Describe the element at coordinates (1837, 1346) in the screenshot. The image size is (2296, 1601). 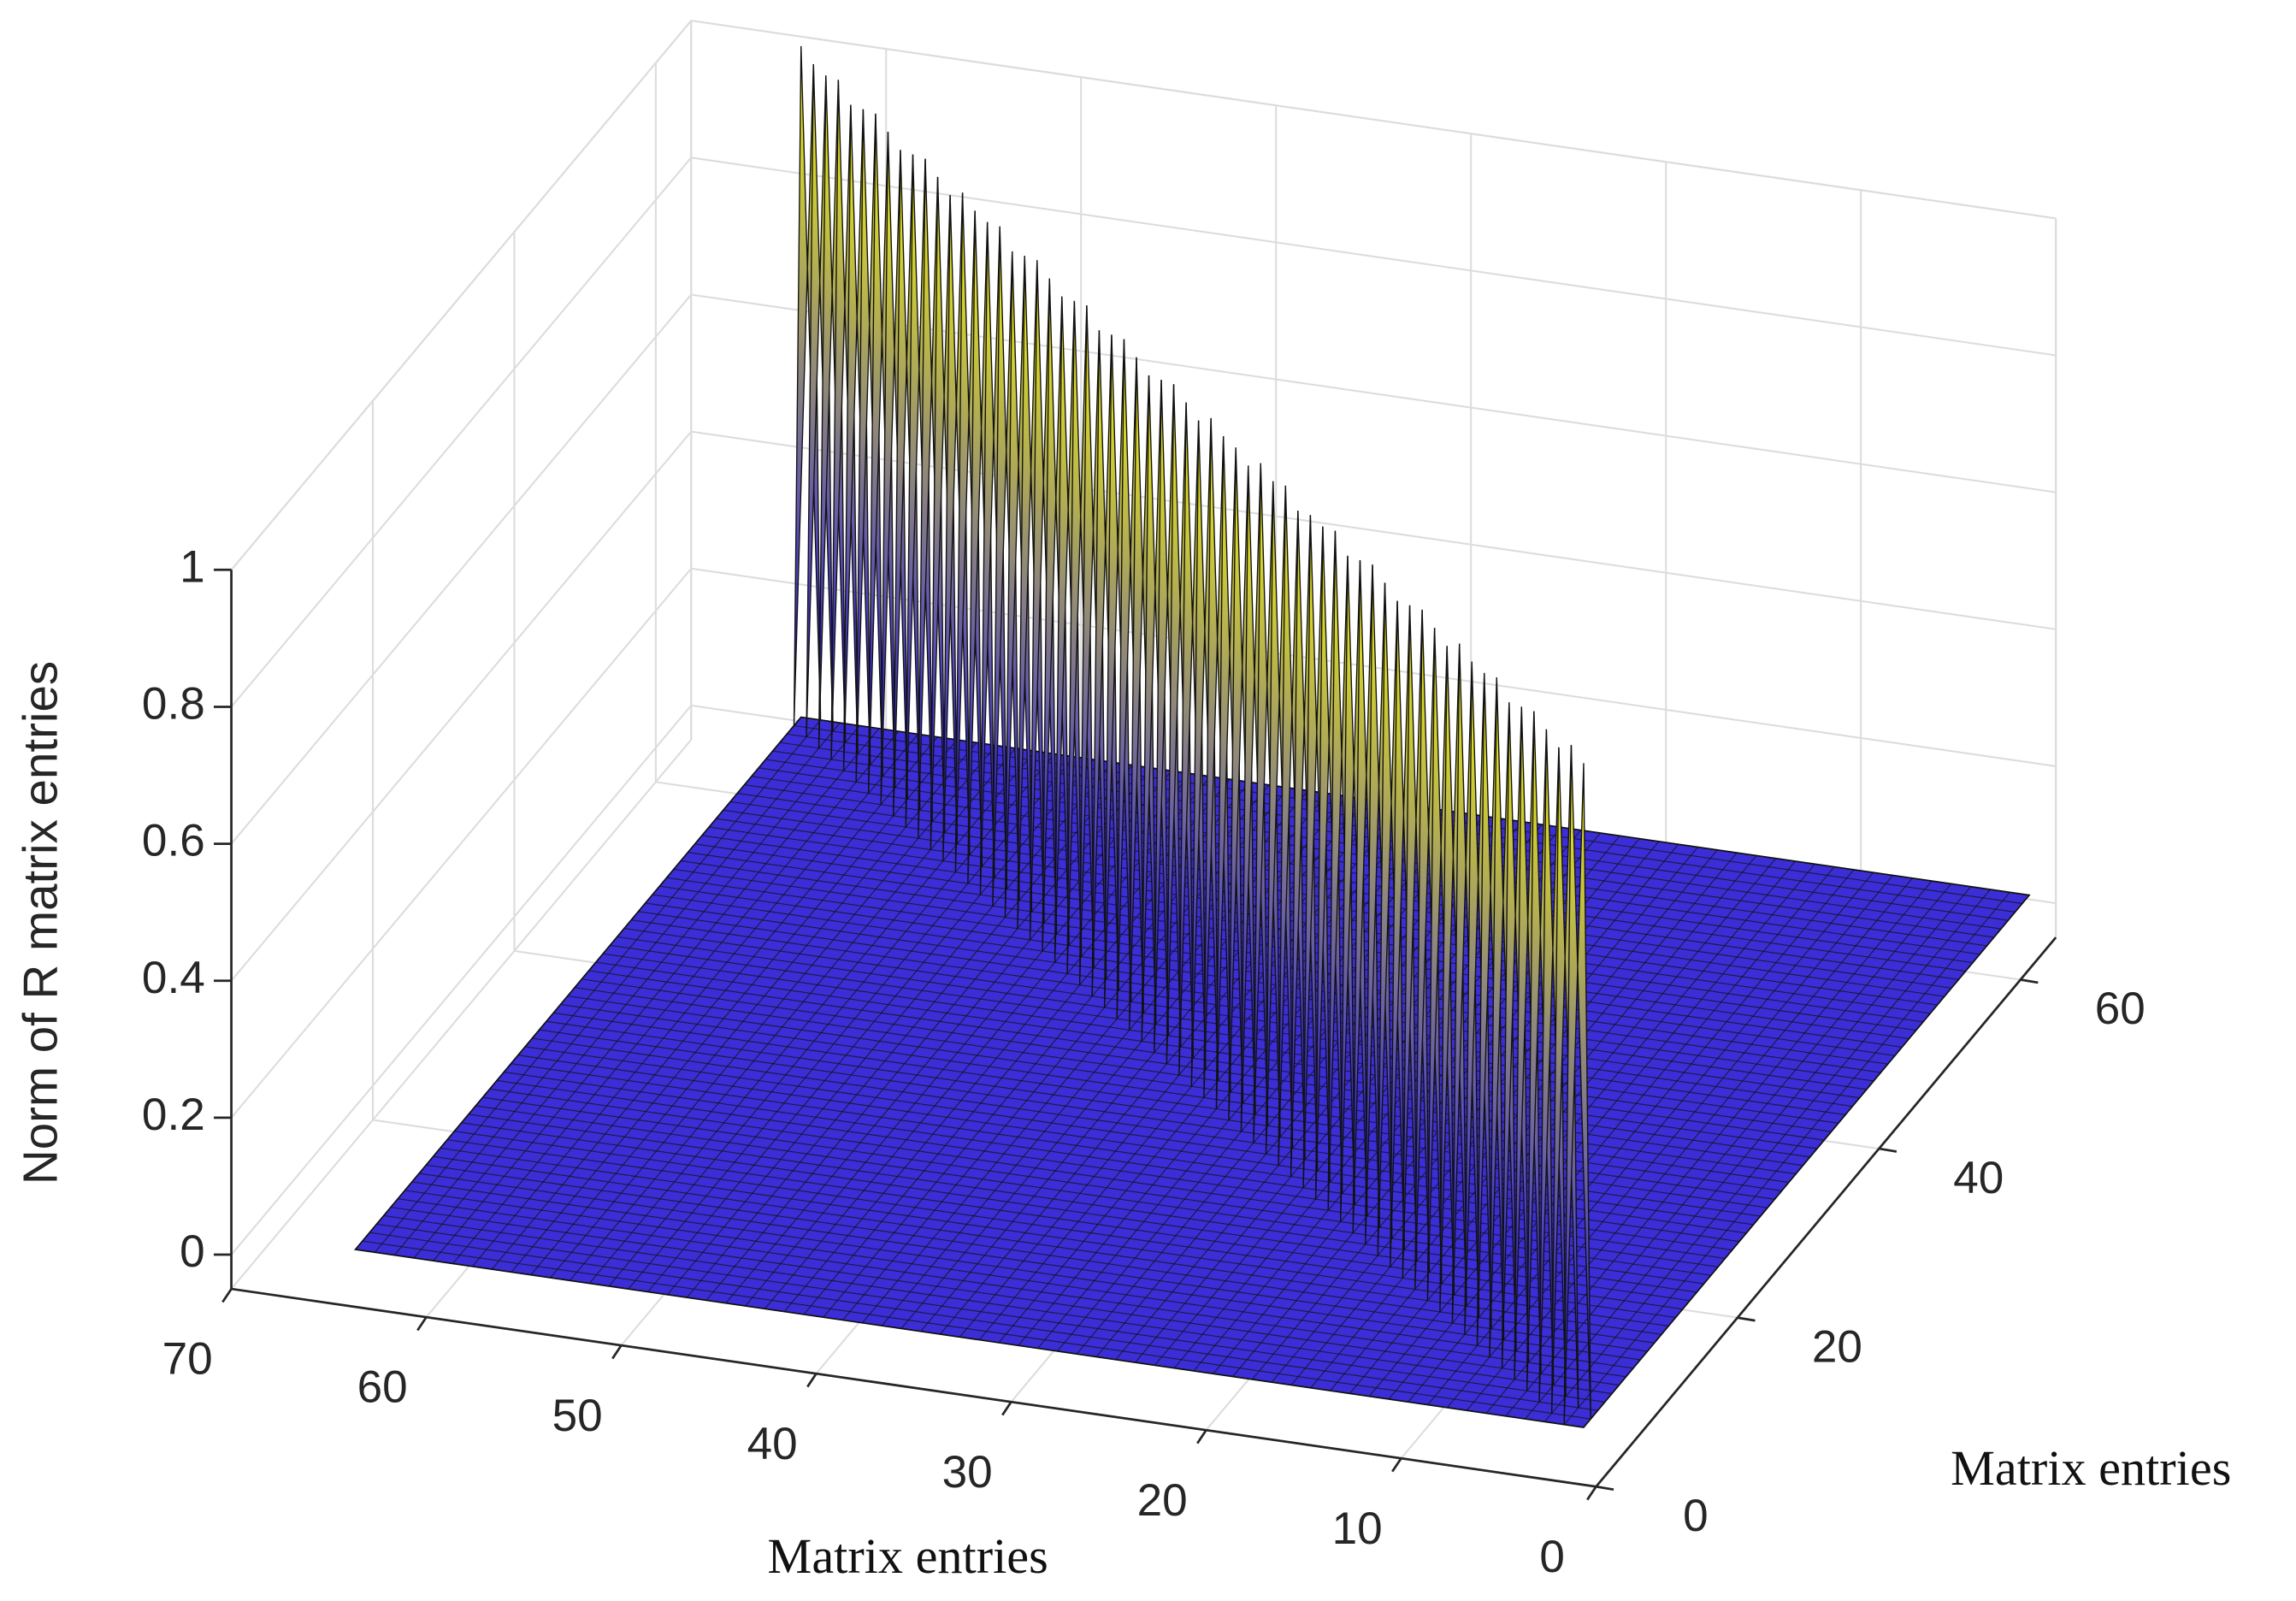
I see `y-tick-label: 20` at that location.